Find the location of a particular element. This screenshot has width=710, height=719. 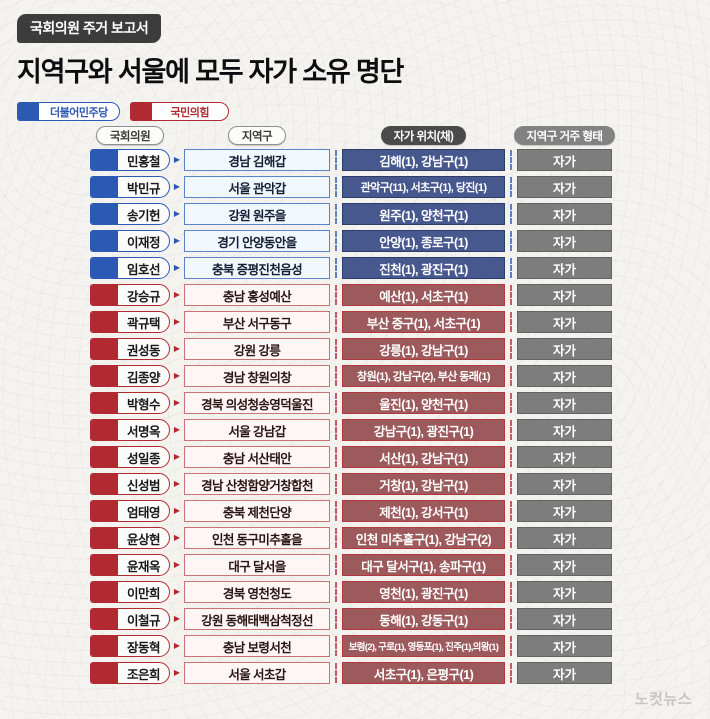

home-location-box: 강릉(1), 강남구(1) is located at coordinates (423, 349).